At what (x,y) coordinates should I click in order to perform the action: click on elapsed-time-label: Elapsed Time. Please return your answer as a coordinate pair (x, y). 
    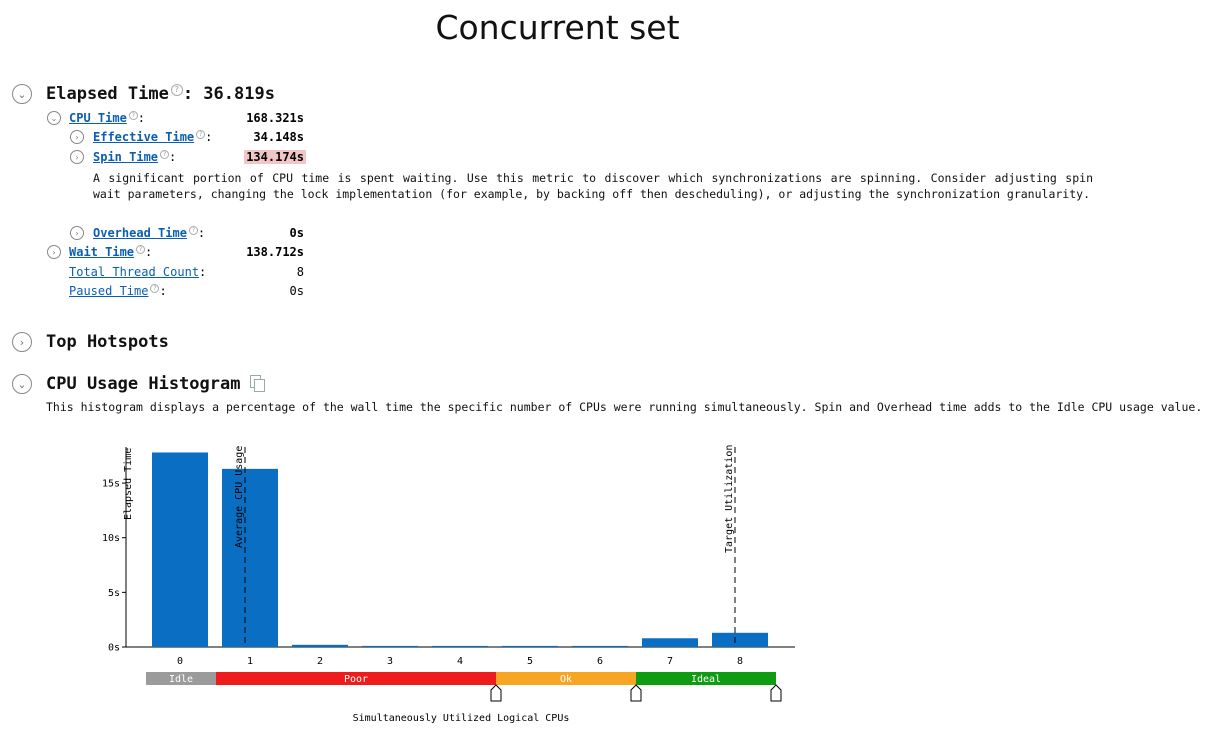
    Looking at the image, I should click on (107, 94).